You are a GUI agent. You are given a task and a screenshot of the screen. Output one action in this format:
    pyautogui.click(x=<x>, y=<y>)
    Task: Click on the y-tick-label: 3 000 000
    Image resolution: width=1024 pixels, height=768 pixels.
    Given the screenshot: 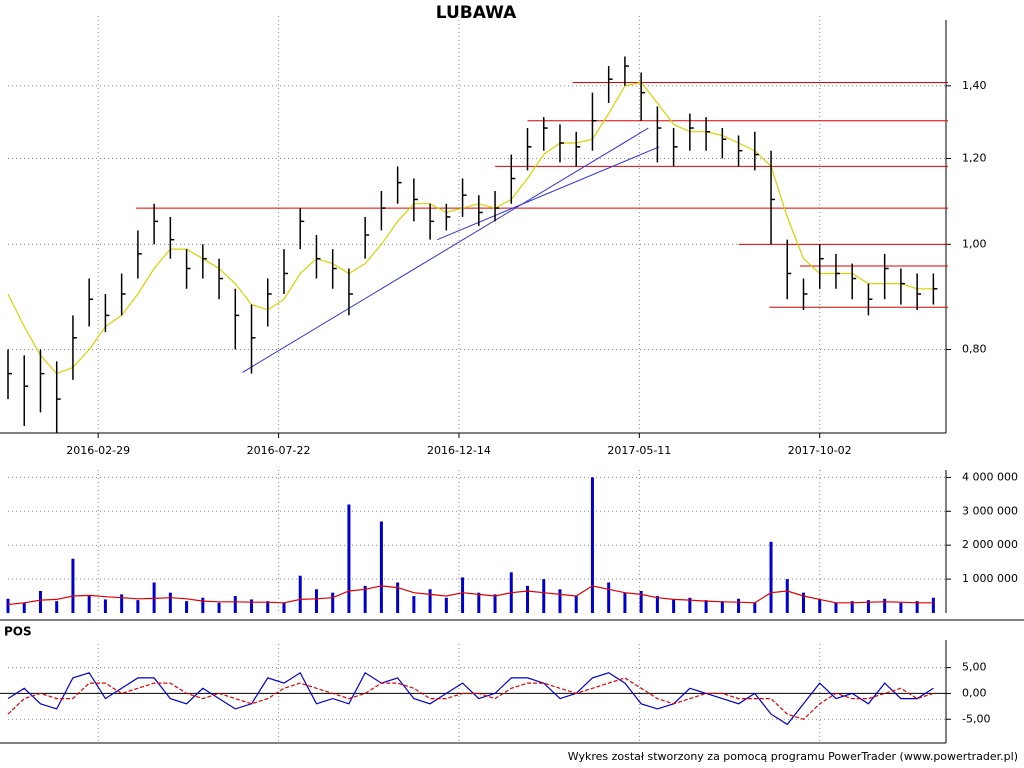 What is the action you would take?
    pyautogui.click(x=990, y=510)
    